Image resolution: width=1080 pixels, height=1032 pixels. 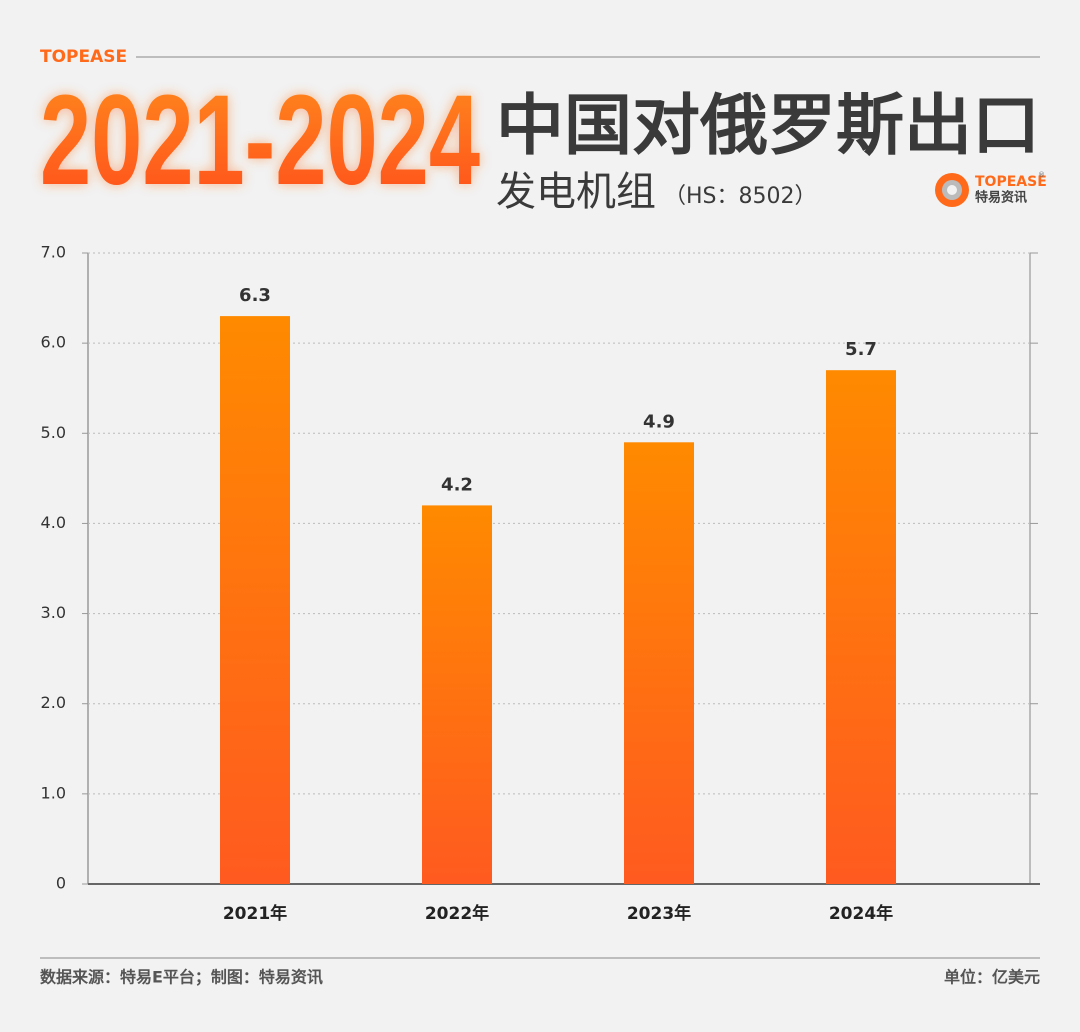 I want to click on y-tick-label: 2.0, so click(x=53, y=702).